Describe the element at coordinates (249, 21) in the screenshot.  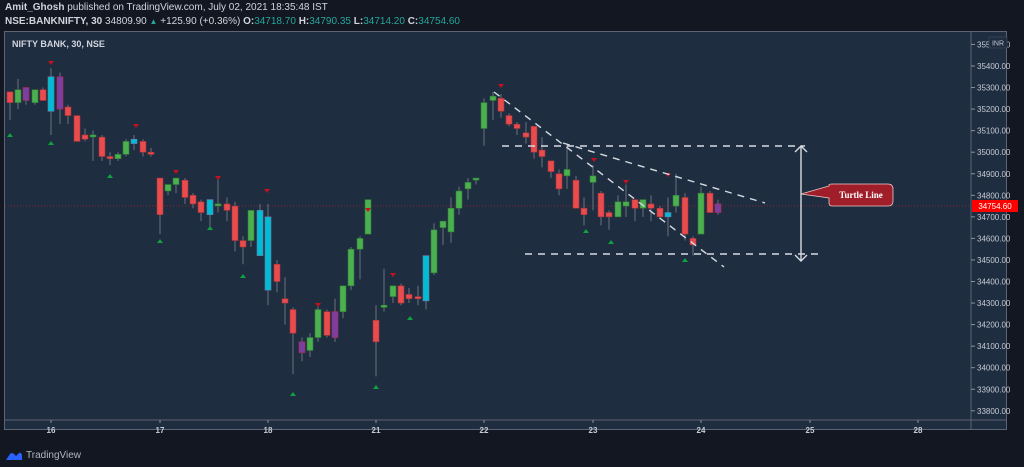
I see `open-label: O:` at that location.